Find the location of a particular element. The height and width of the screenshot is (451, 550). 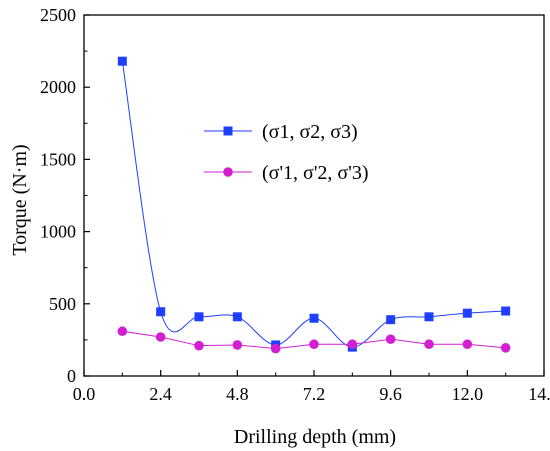

y-tick-label: 2000 is located at coordinates (58, 87).